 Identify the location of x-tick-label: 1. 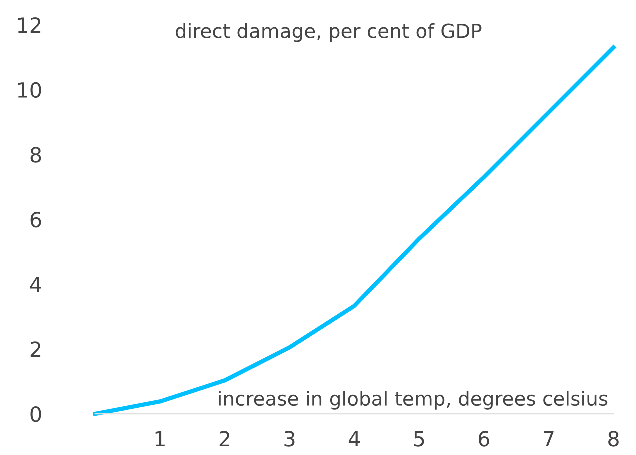
(160, 439).